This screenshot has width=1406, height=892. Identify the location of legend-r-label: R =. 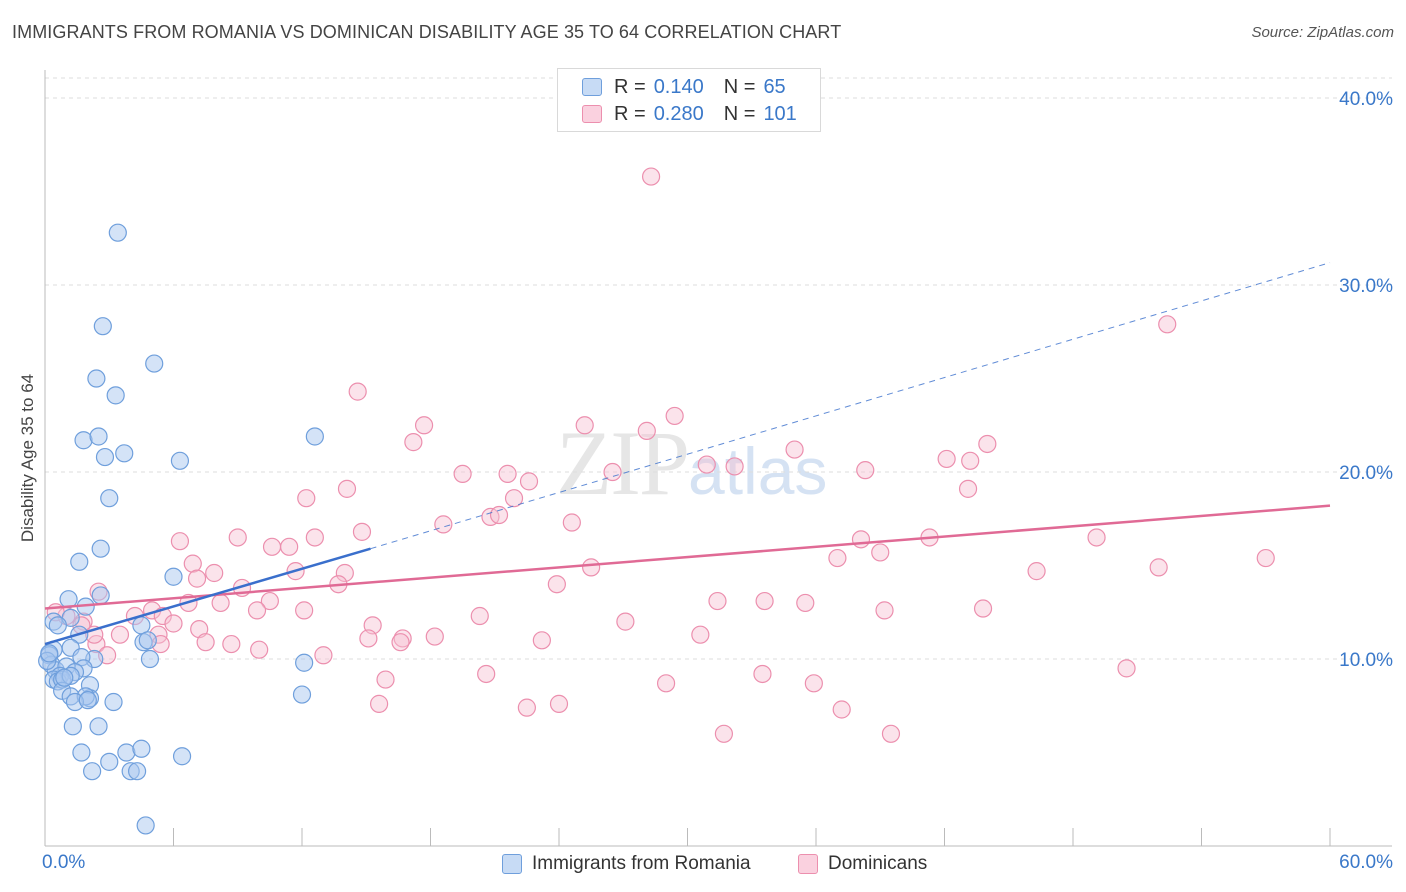
(630, 113).